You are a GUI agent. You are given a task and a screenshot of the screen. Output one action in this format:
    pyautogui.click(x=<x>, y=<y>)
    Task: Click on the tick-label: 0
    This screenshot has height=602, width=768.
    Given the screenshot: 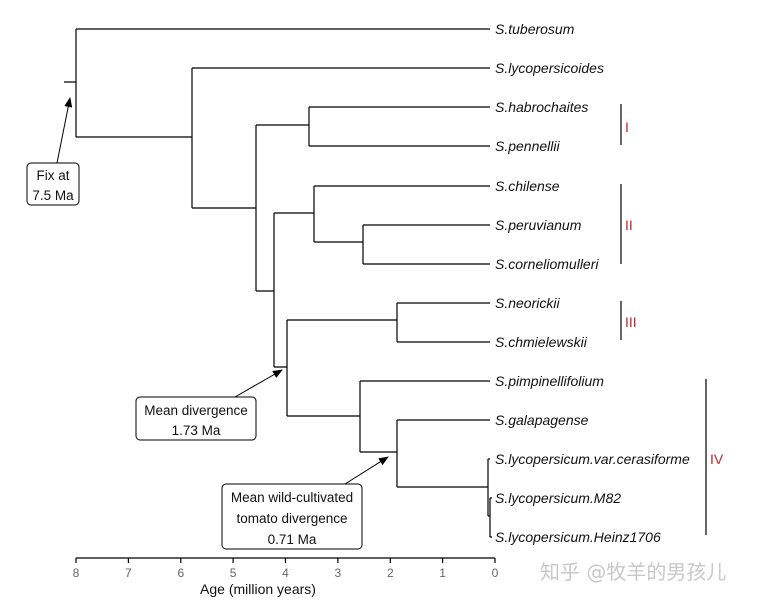 What is the action you would take?
    pyautogui.click(x=495, y=573)
    